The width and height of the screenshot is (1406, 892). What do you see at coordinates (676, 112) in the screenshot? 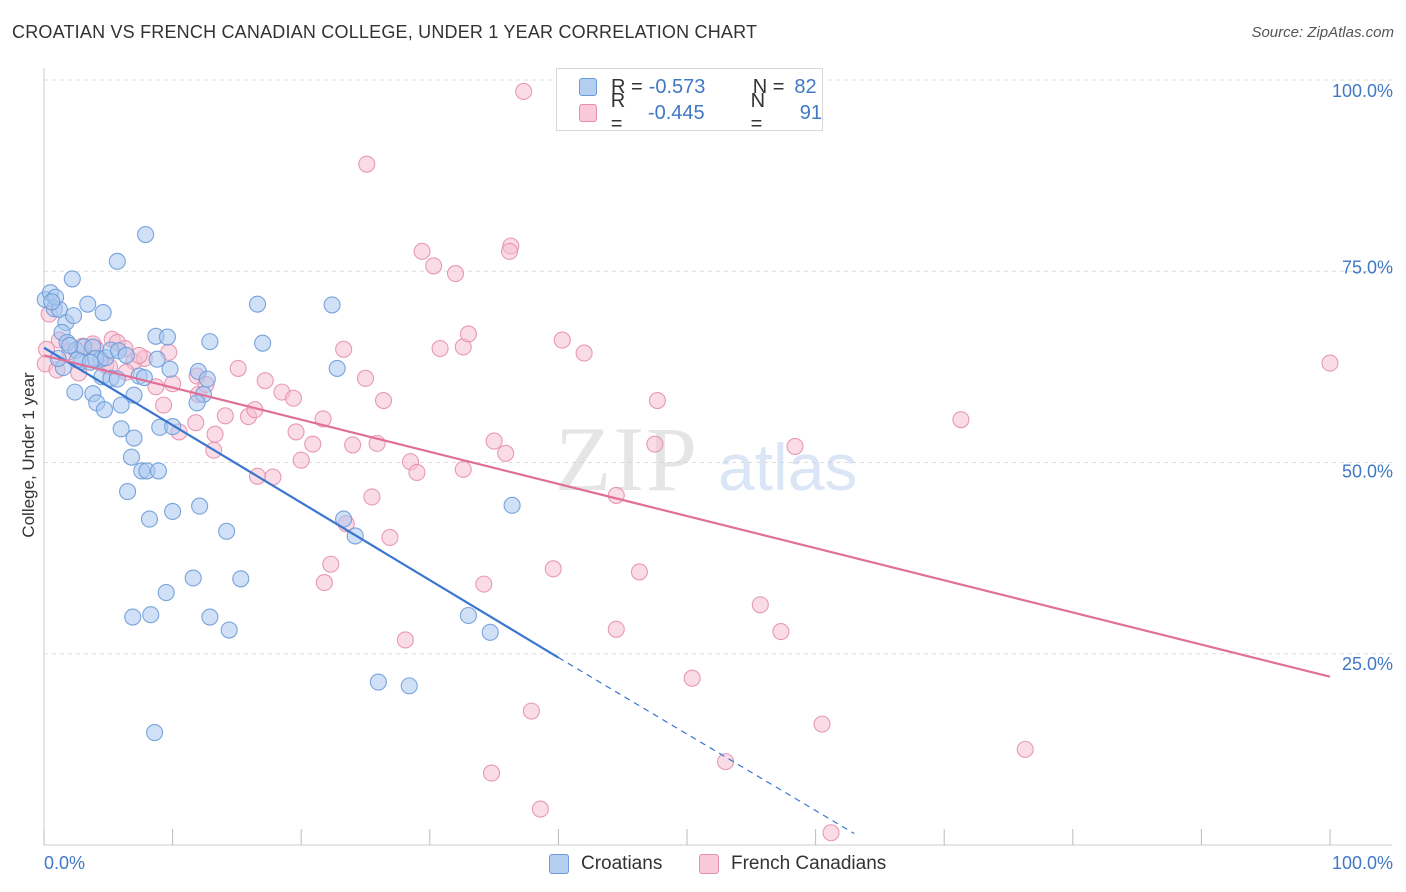
I see `legend-r-value: -0.445` at bounding box center [676, 112].